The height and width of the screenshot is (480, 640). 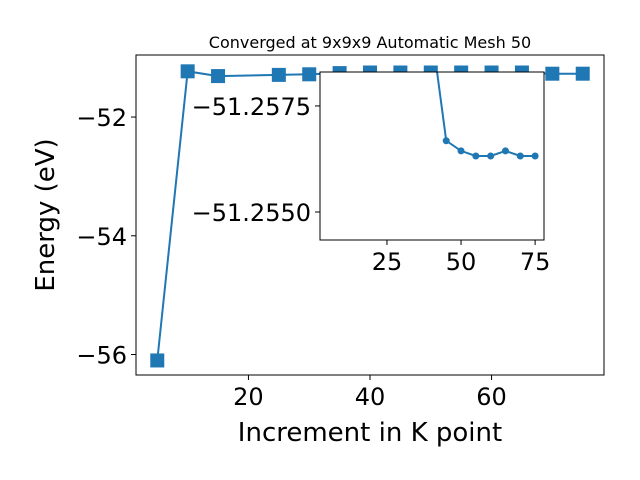 What do you see at coordinates (248, 397) in the screenshot?
I see `x-tick-label: 20` at bounding box center [248, 397].